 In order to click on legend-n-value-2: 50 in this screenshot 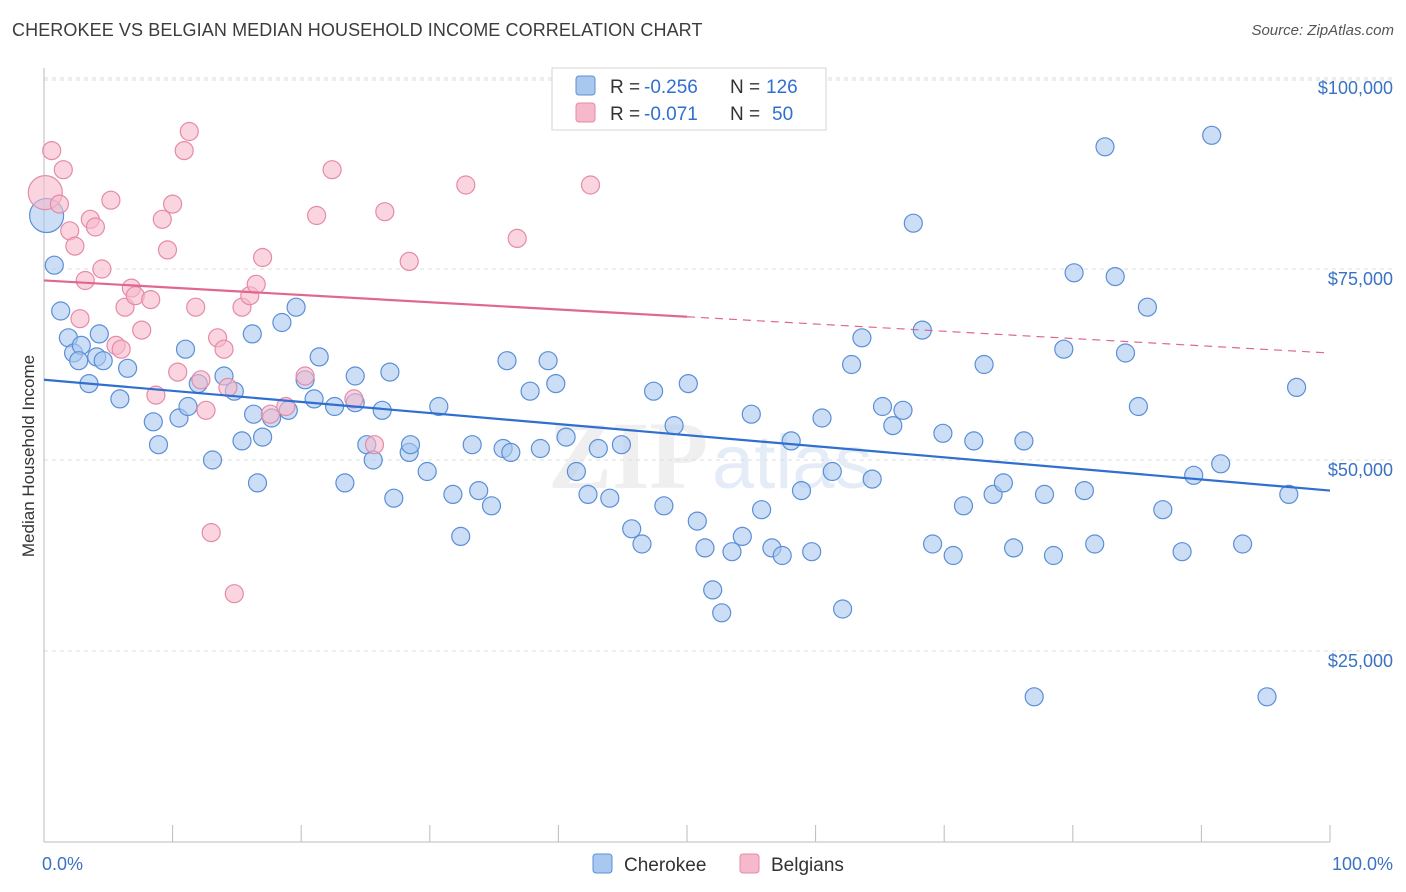, I will do `click(782, 114)`.